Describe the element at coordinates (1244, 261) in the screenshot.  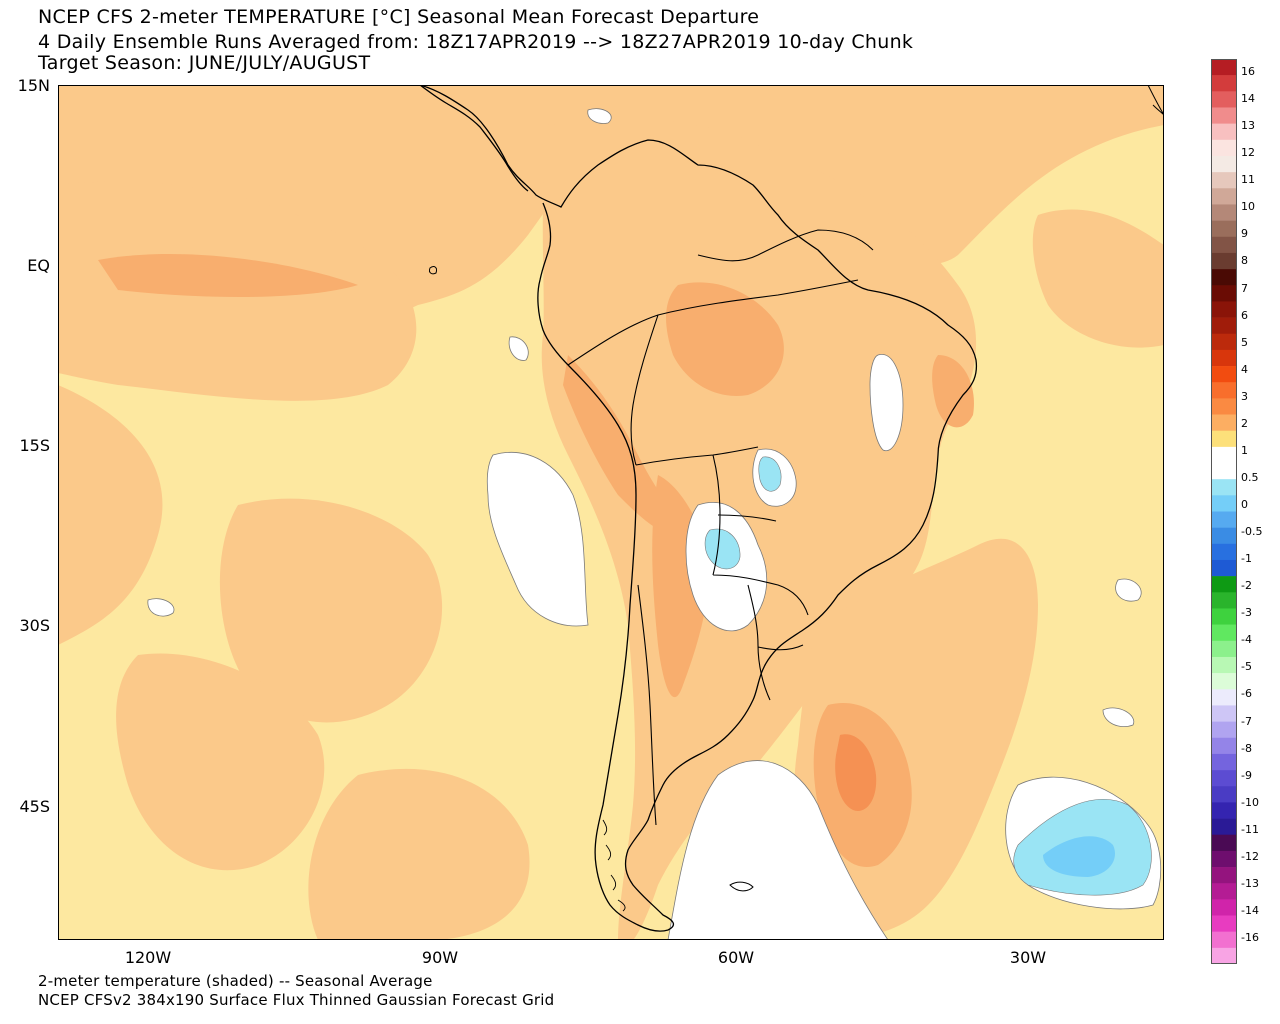
I see `colorbar-label: 8` at that location.